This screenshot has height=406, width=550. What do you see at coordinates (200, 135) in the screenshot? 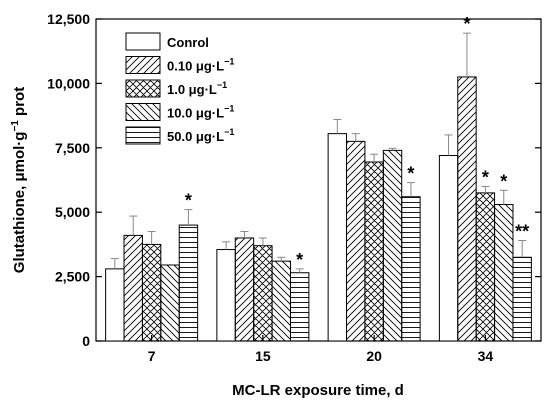
I see `legend-label: 50.0 μg·L−1` at bounding box center [200, 135].